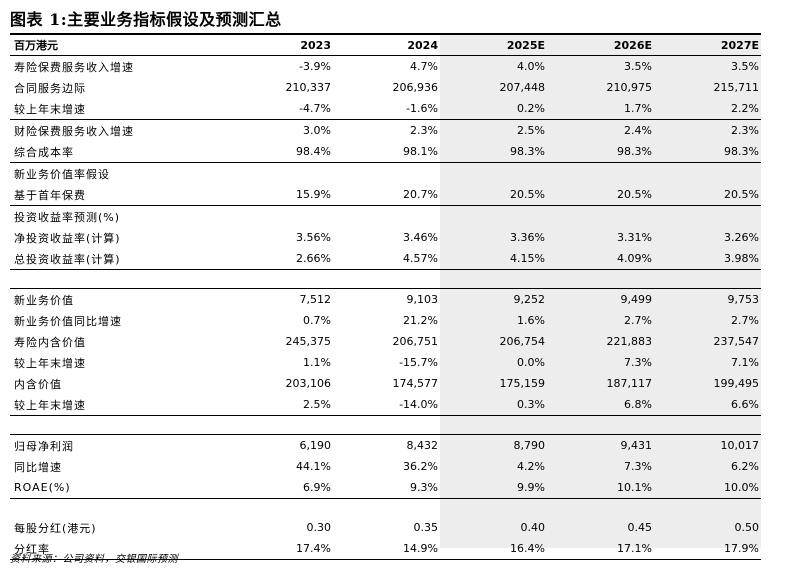 Image resolution: width=785 pixels, height=568 pixels. I want to click on table-cell: 4.0%, so click(531, 66).